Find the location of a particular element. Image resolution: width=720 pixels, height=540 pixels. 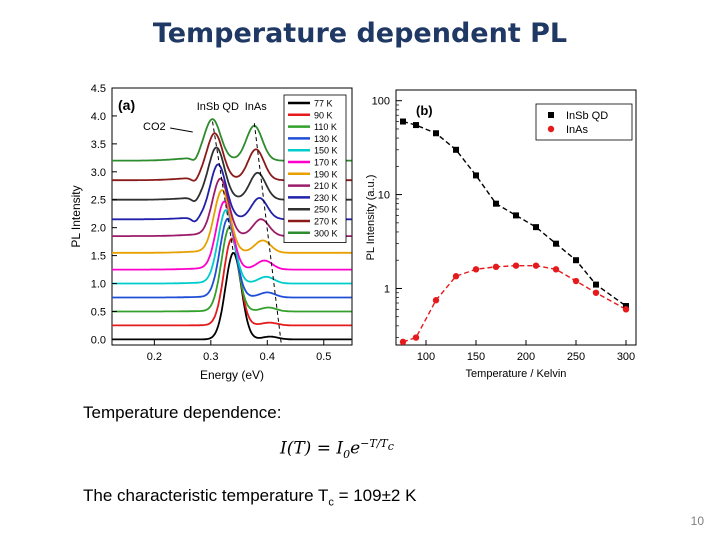

legend-b is located at coordinates (584, 122).